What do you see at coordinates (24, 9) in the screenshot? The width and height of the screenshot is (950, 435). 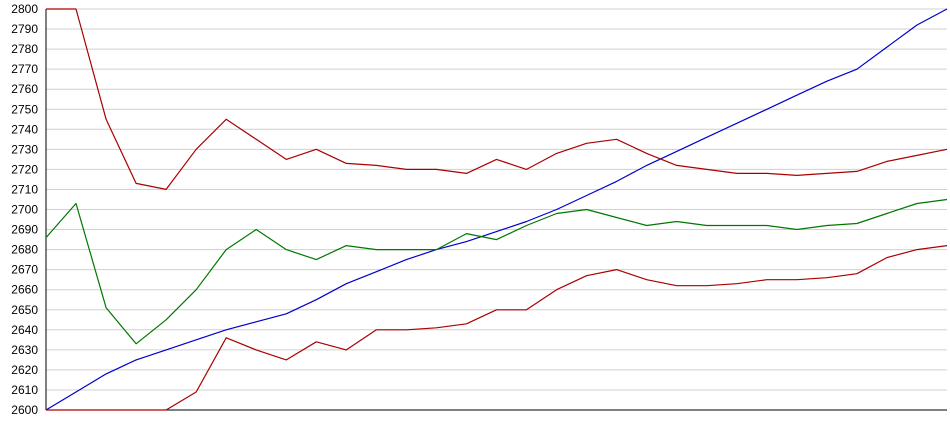 I see `y-tick-label: 2800` at bounding box center [24, 9].